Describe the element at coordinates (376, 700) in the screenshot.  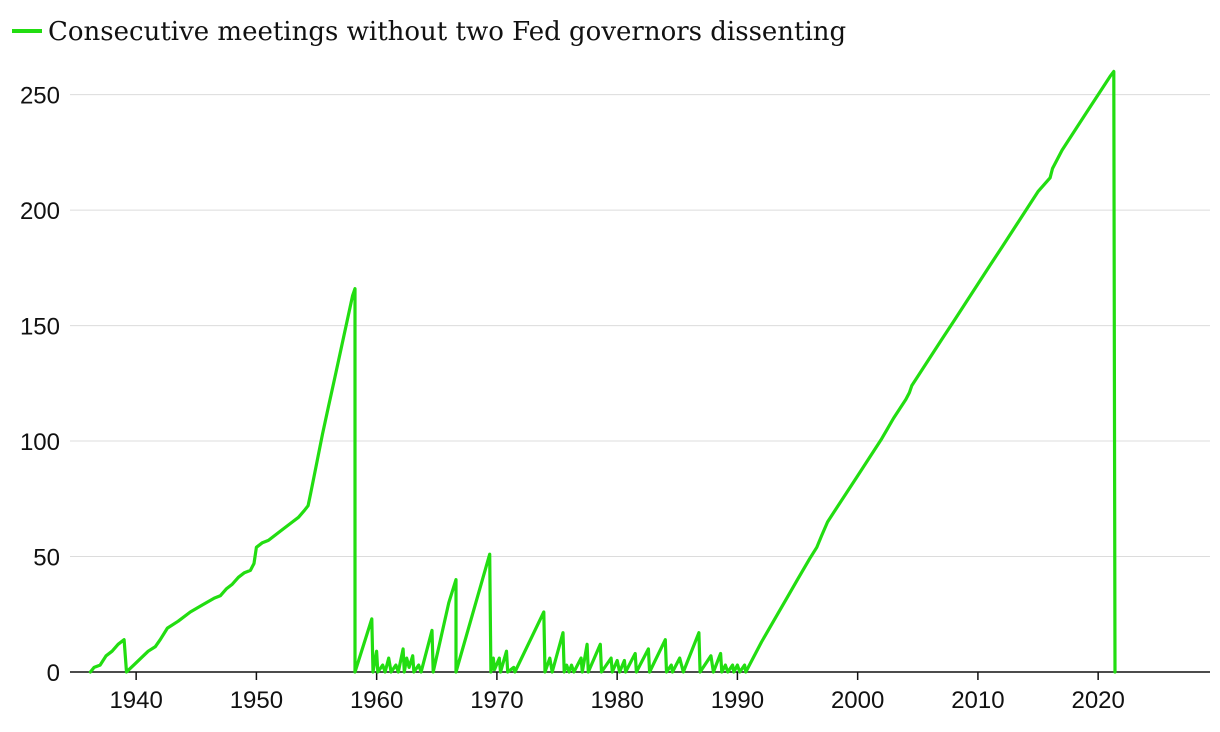
I see `x-tick-label: 1960` at that location.